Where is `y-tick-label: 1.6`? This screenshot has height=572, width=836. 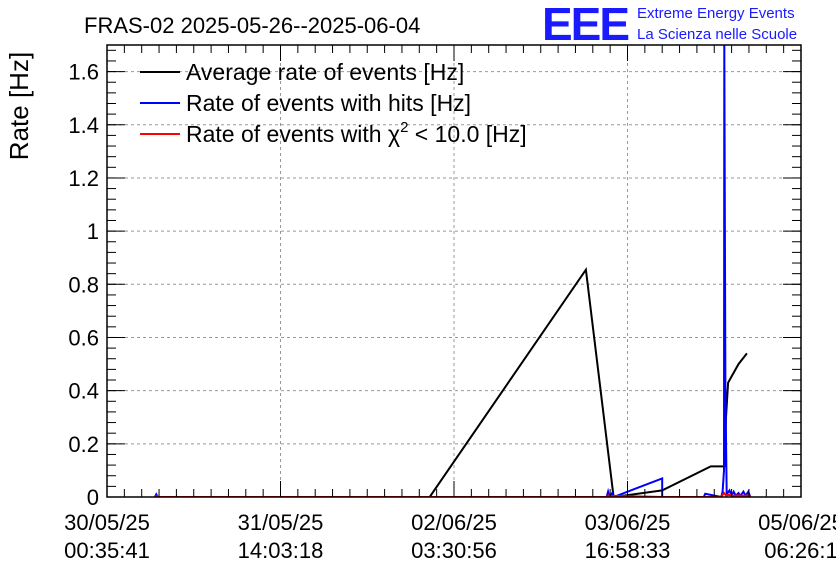 y-tick-label: 1.6 is located at coordinates (83, 72).